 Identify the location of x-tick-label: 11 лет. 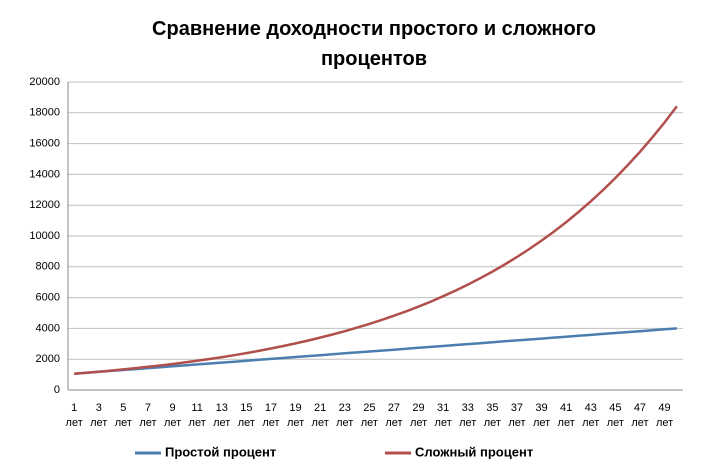
(197, 415).